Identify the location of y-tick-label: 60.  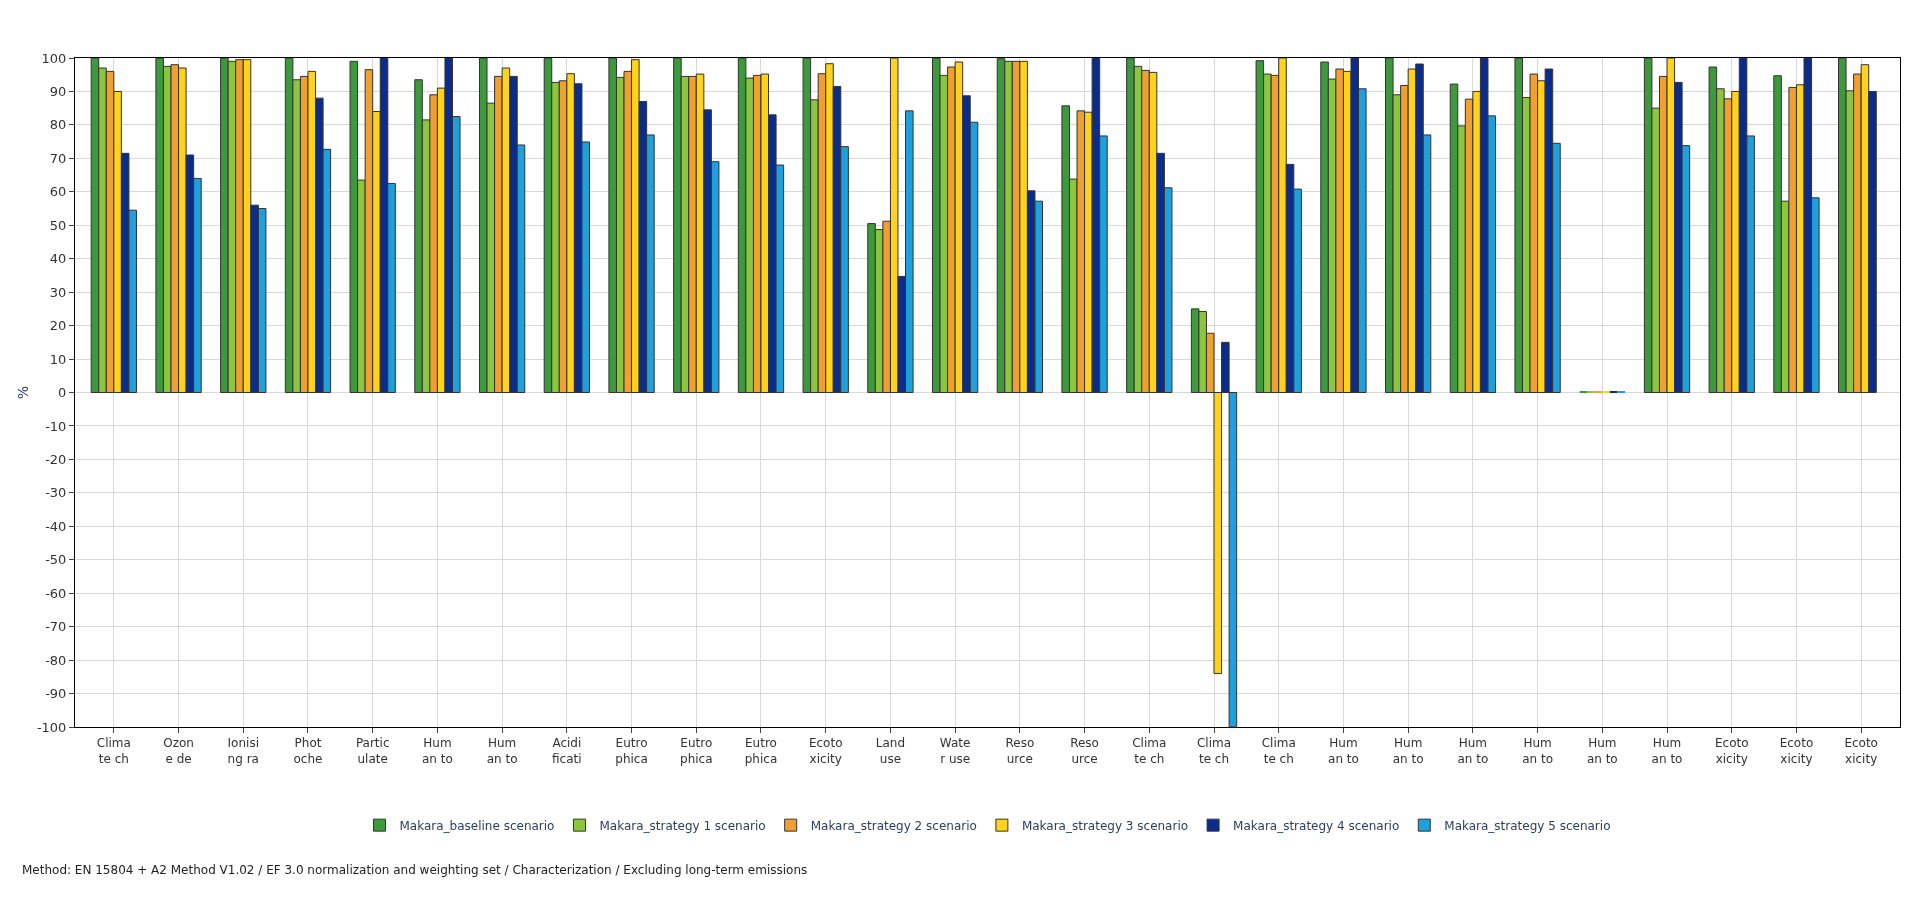
(58, 192).